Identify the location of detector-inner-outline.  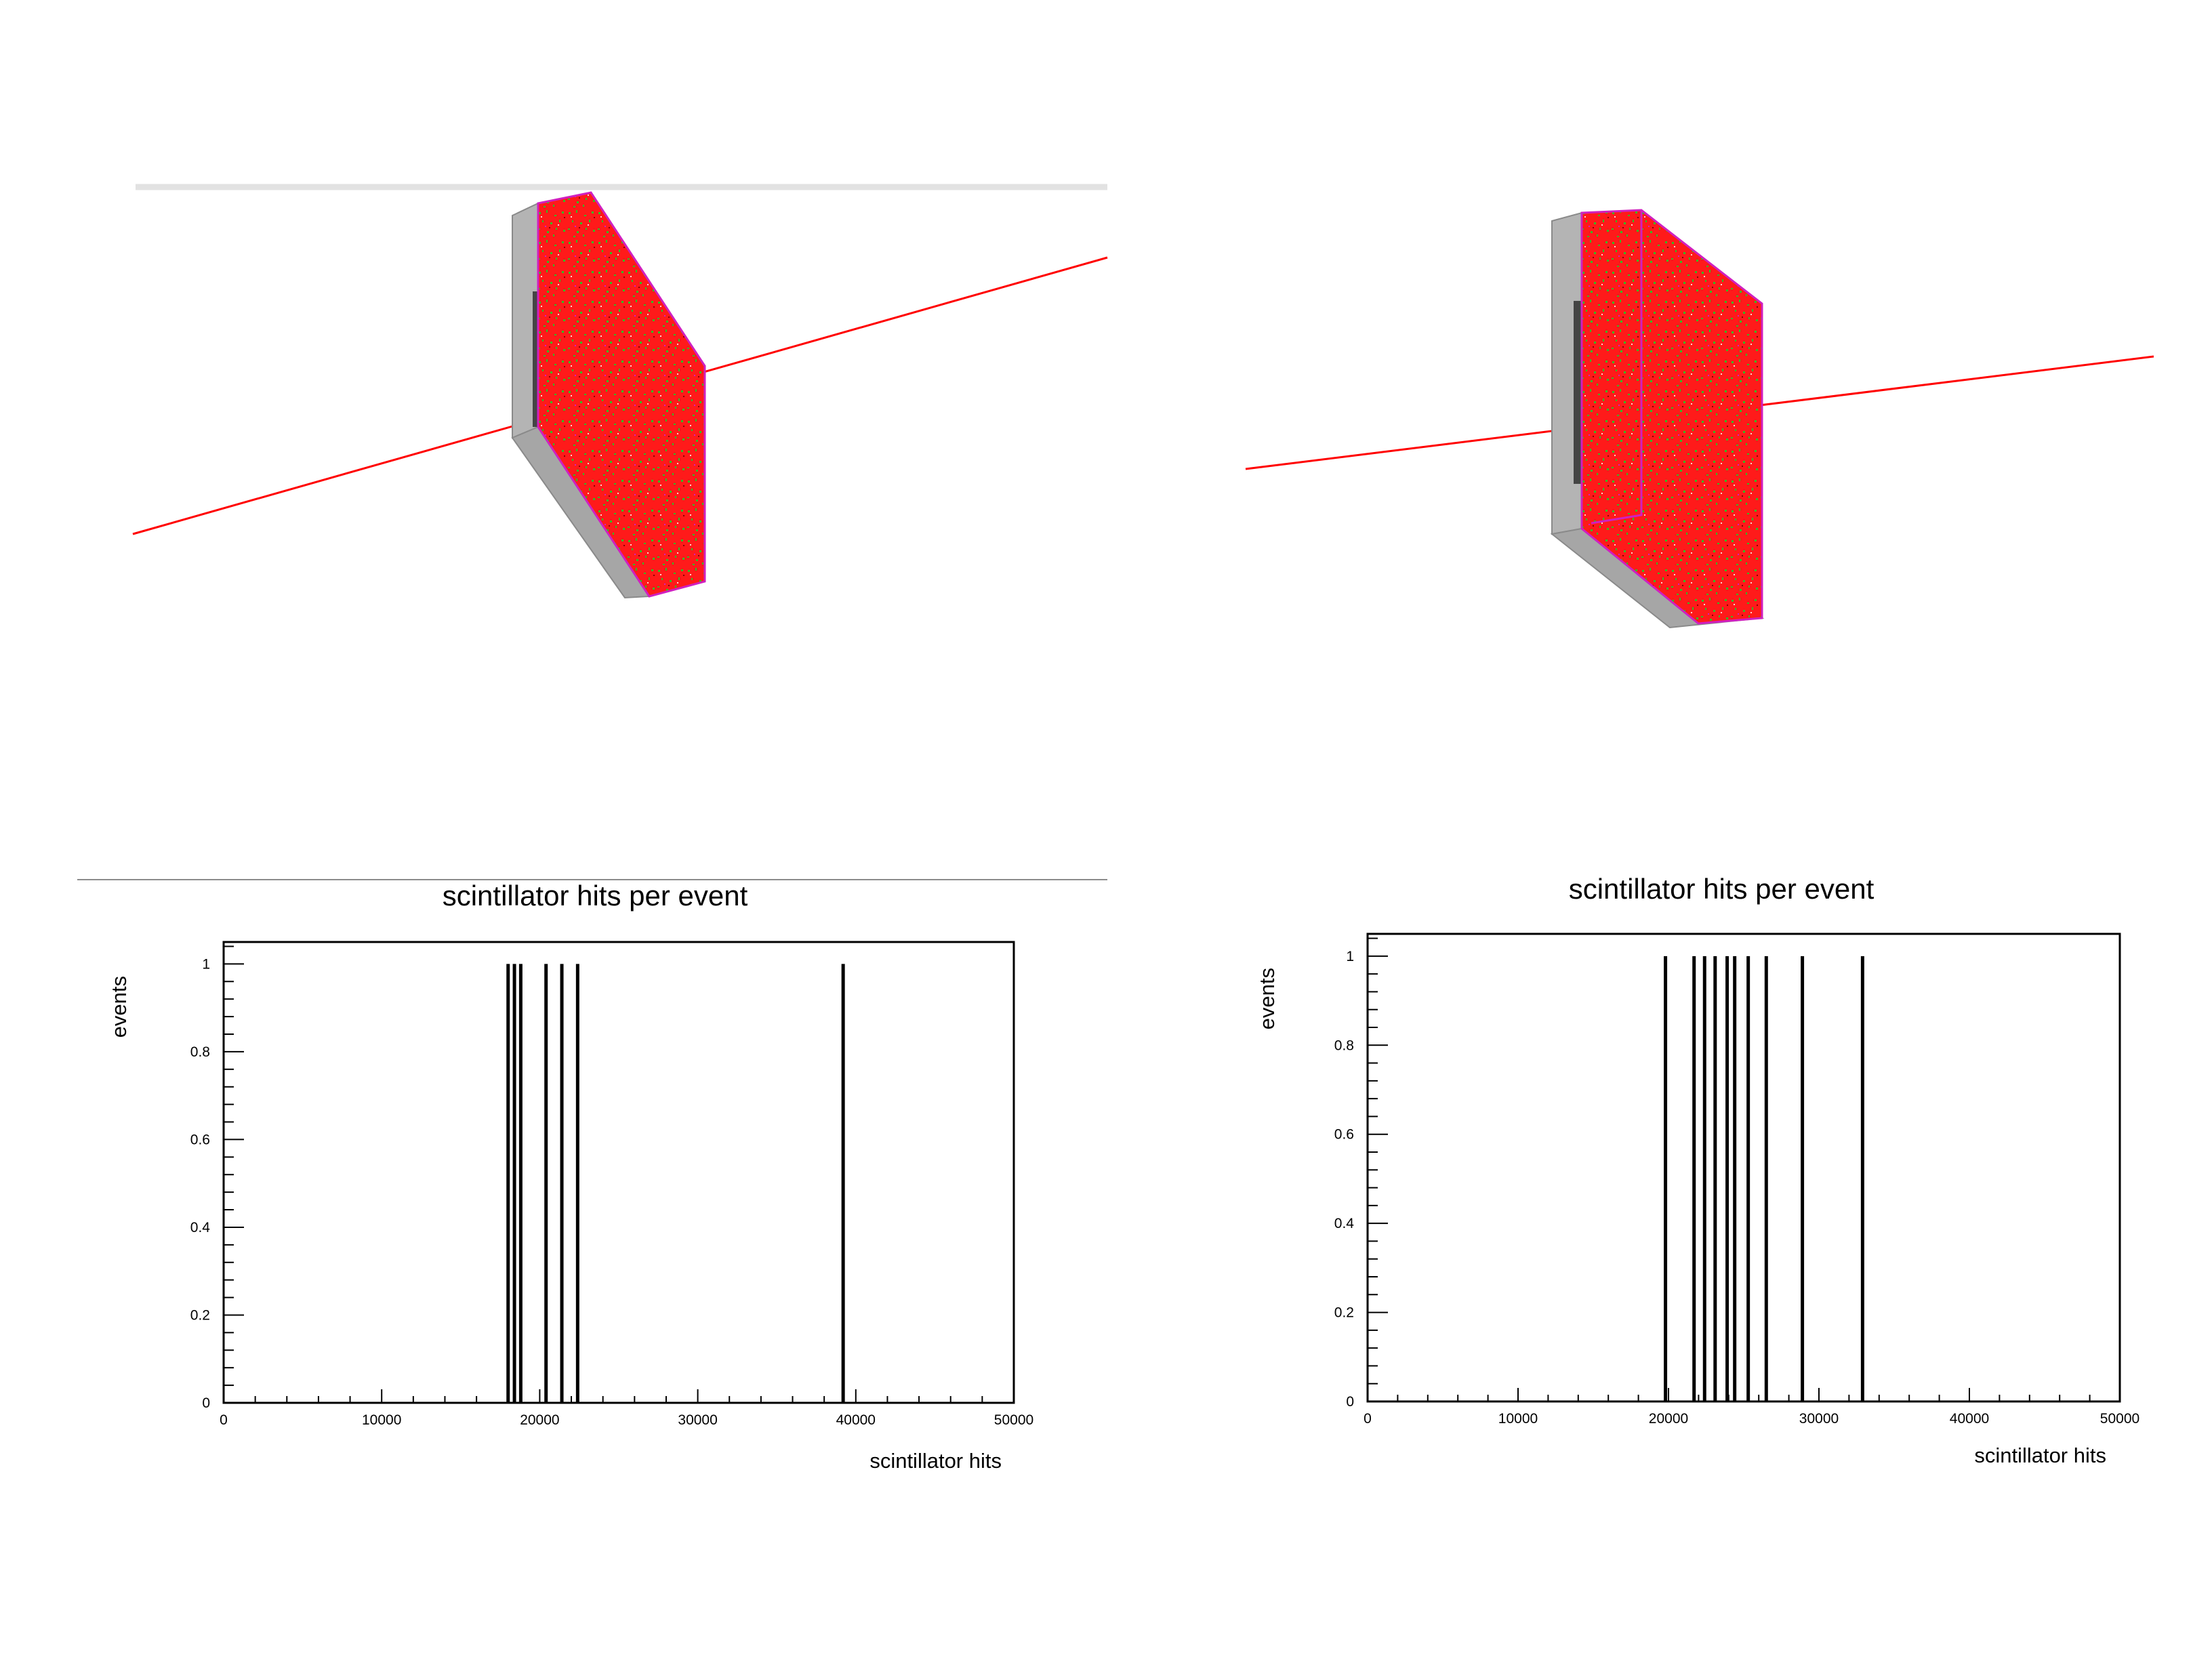
(1617, 367).